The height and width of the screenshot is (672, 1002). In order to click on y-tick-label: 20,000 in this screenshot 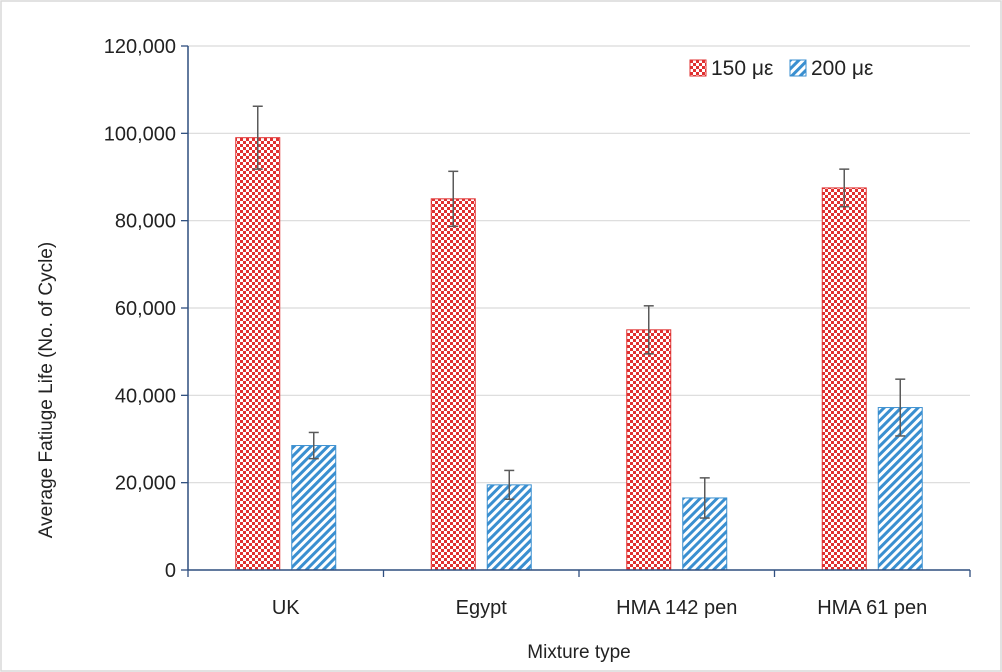, I will do `click(145, 484)`.